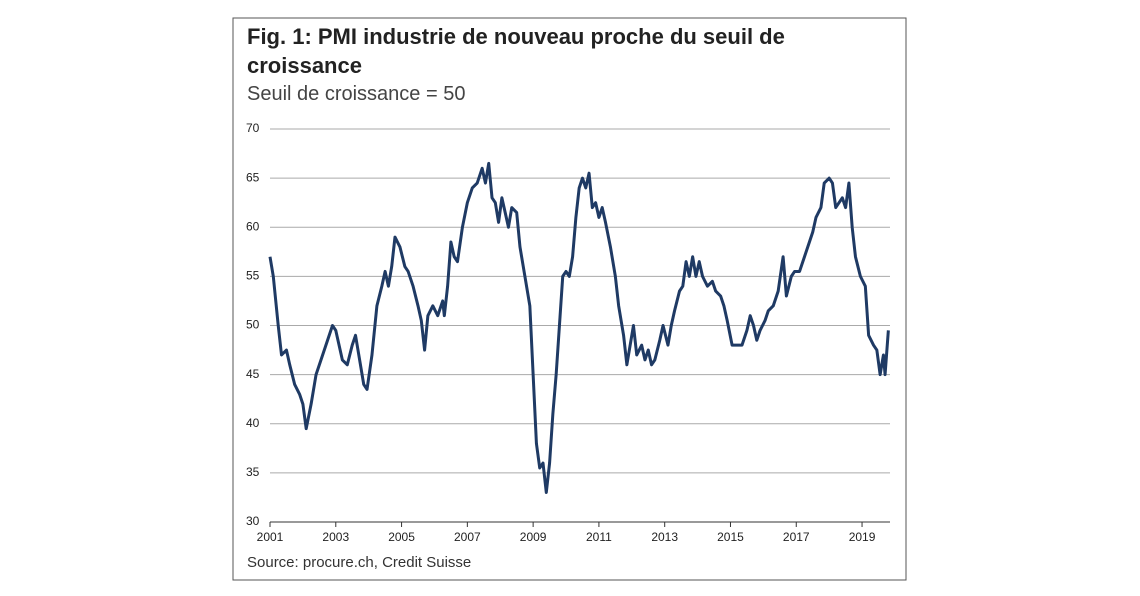  I want to click on y-tick-label: 35, so click(253, 472).